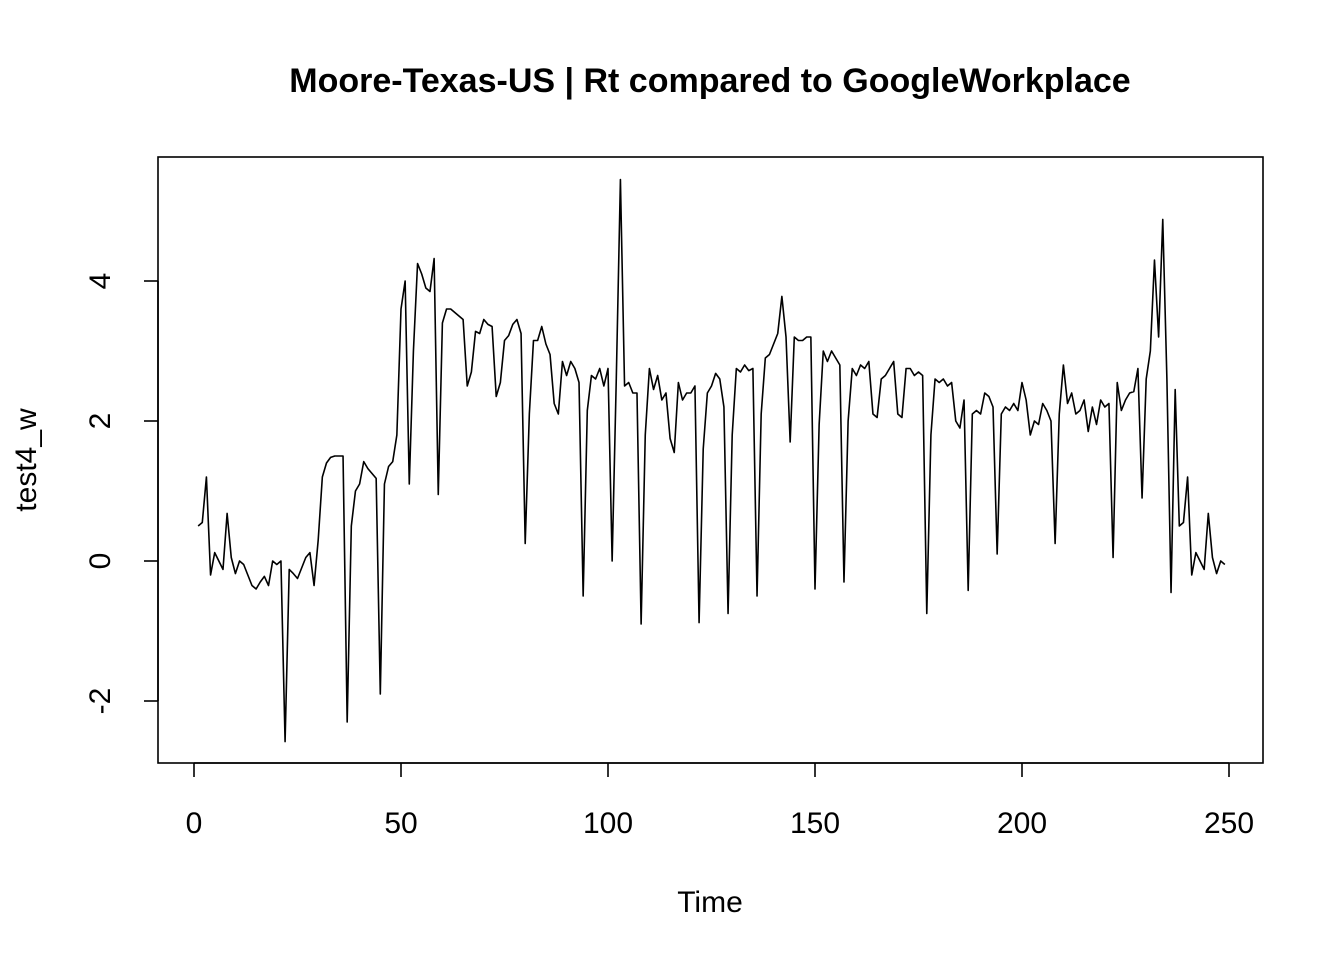 The width and height of the screenshot is (1344, 960). Describe the element at coordinates (26, 460) in the screenshot. I see `y-axis-label: test4_w` at that location.